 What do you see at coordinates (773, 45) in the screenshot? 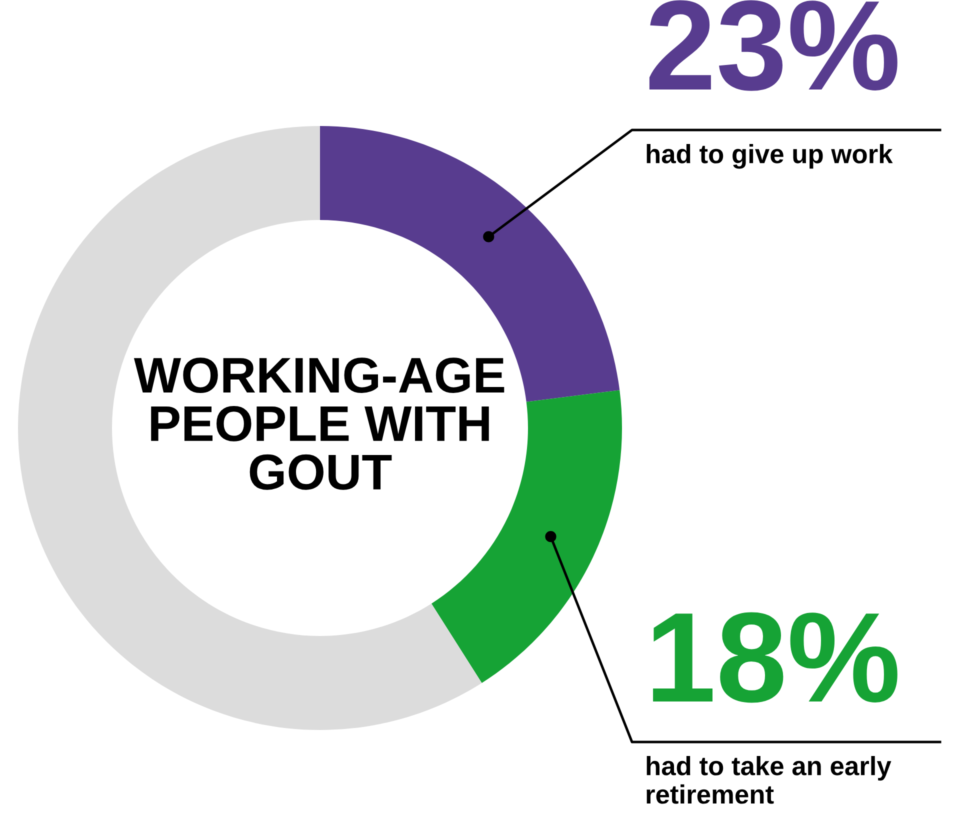
I see `data-label: 23%` at bounding box center [773, 45].